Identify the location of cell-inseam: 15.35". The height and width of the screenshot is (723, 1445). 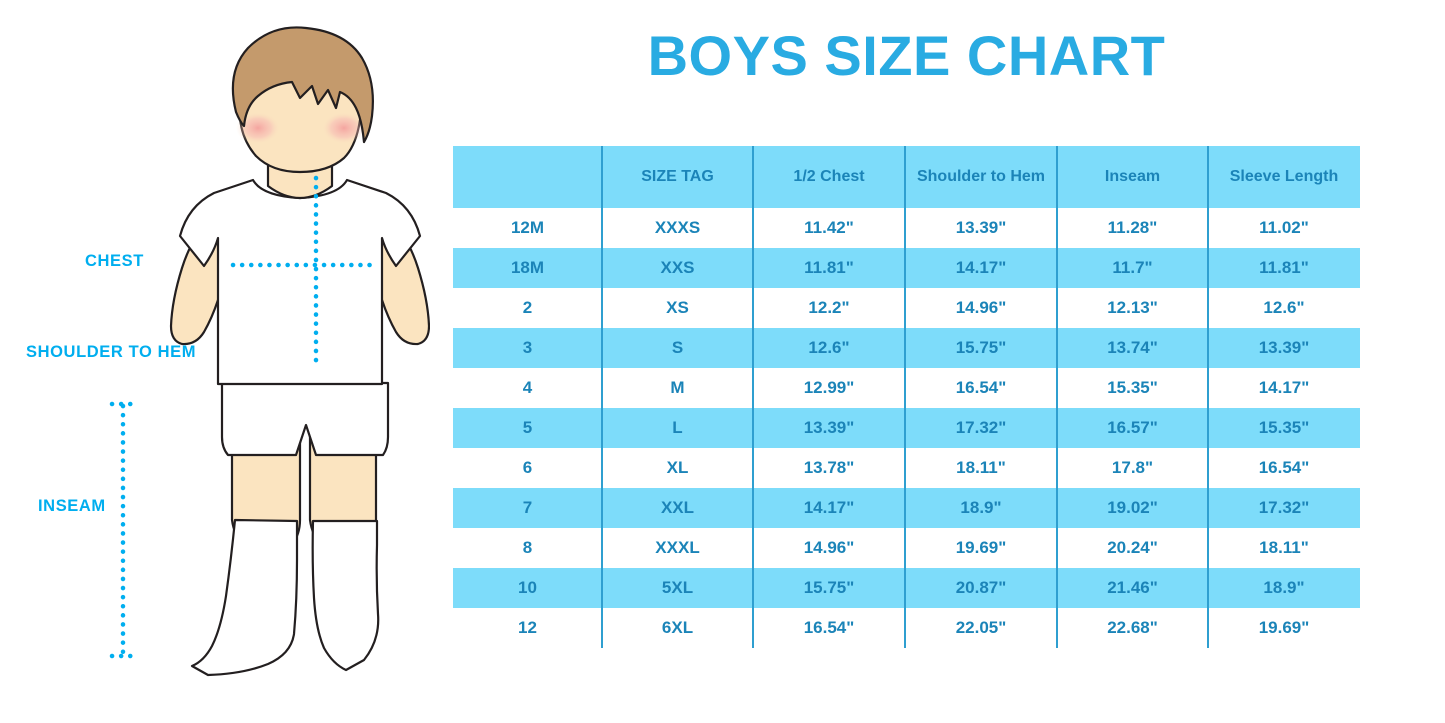
(1132, 388).